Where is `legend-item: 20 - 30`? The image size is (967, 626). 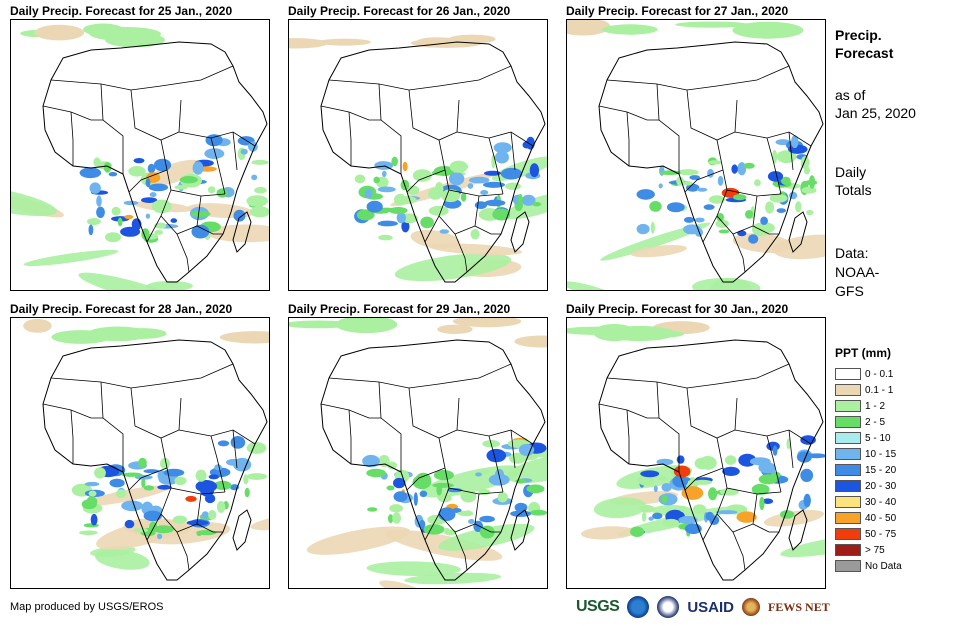 legend-item: 20 - 30 is located at coordinates (895, 486).